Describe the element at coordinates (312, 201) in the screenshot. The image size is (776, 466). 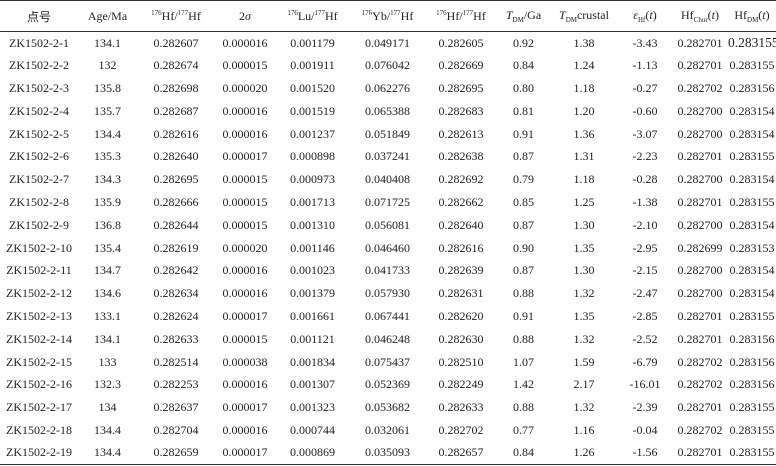
I see `table-cell: 0.001713` at that location.